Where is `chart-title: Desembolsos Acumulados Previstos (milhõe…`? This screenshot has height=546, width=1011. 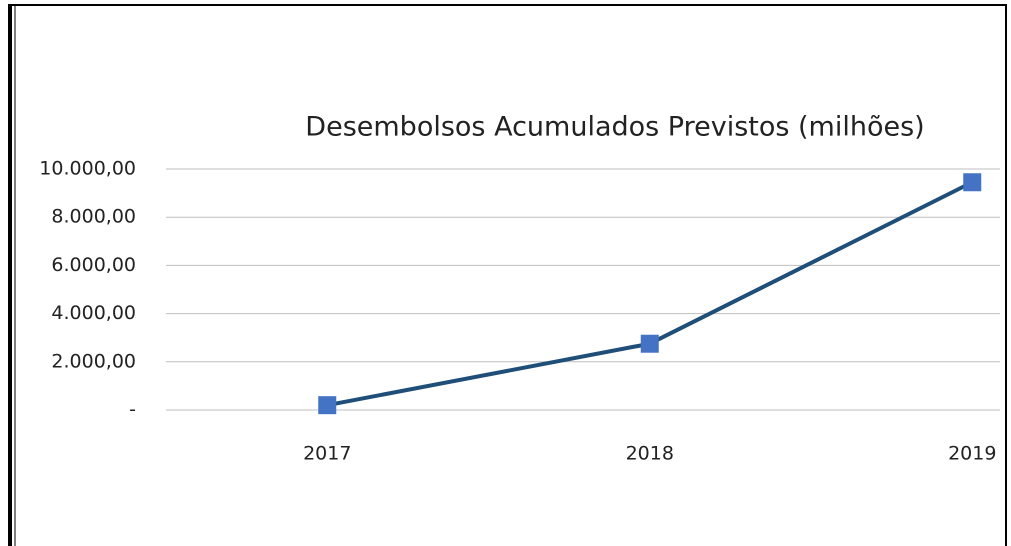 chart-title: Desembolsos Acumulados Previstos (milhõe… is located at coordinates (614, 127).